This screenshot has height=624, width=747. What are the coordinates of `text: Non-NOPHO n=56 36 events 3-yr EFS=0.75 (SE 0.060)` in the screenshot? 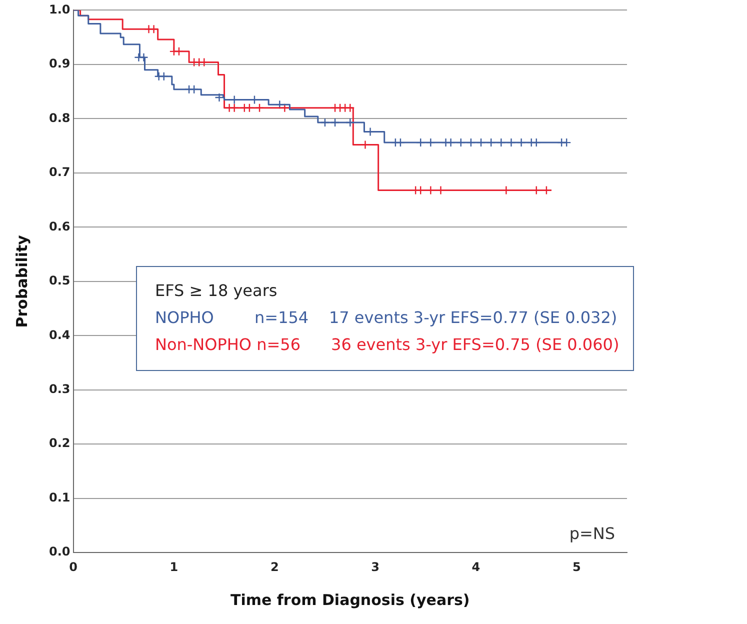 It's located at (387, 345).